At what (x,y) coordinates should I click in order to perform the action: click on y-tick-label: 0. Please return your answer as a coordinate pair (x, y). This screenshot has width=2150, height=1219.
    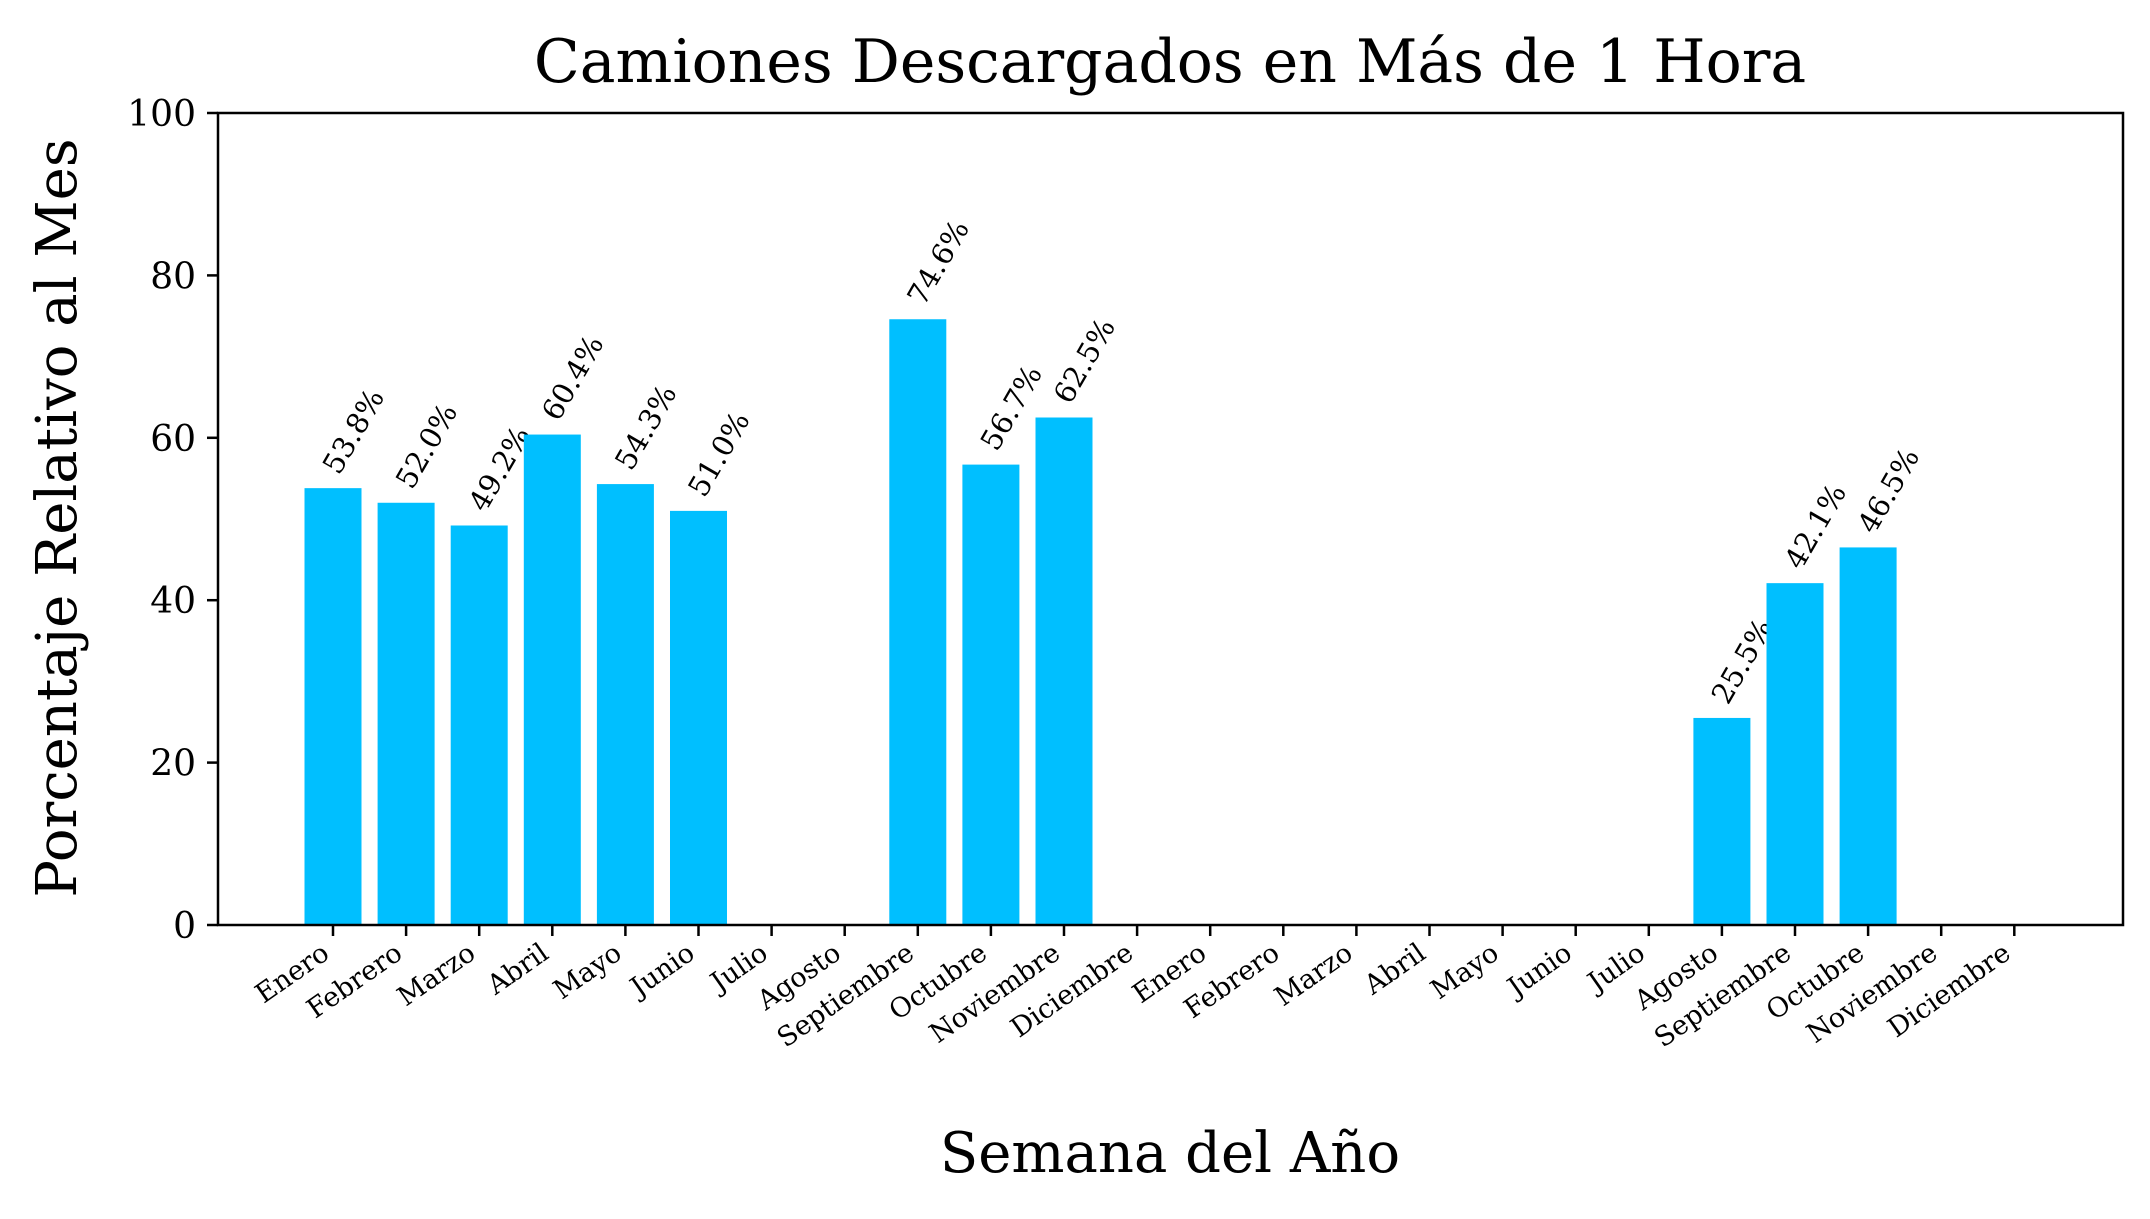
    Looking at the image, I should click on (184, 926).